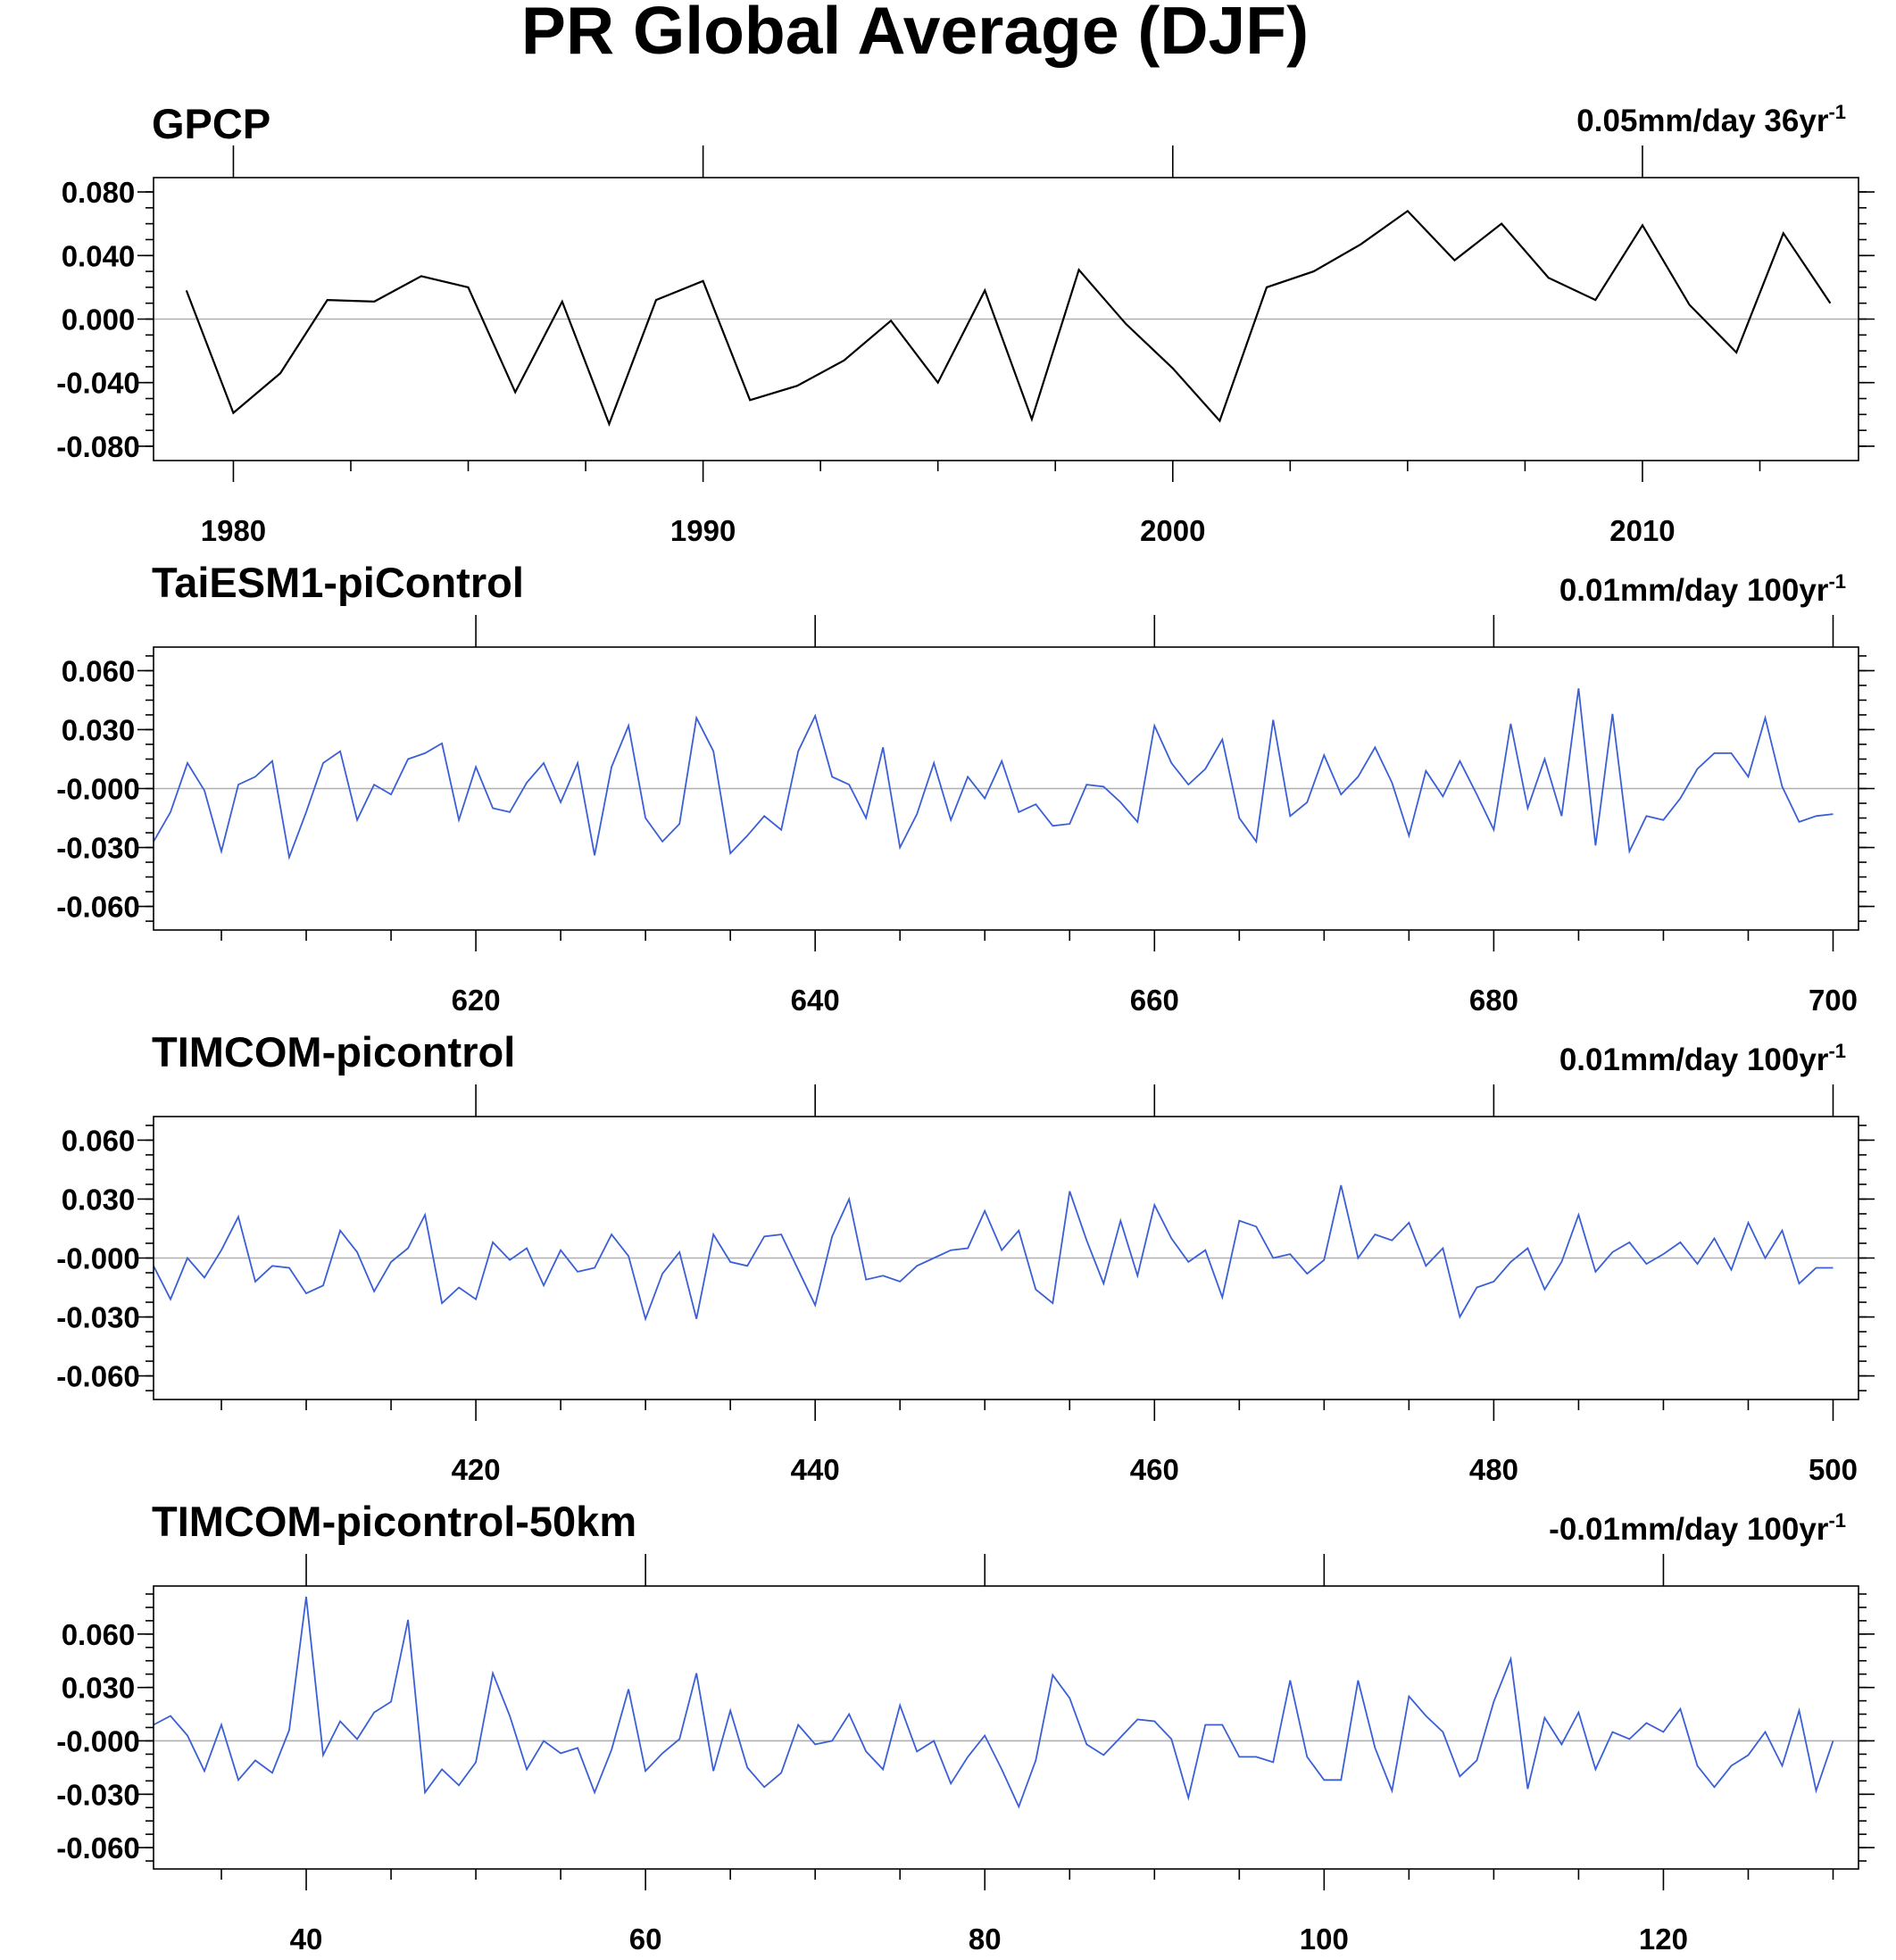  What do you see at coordinates (98, 383) in the screenshot?
I see `y-tick-label: -0.040` at bounding box center [98, 383].